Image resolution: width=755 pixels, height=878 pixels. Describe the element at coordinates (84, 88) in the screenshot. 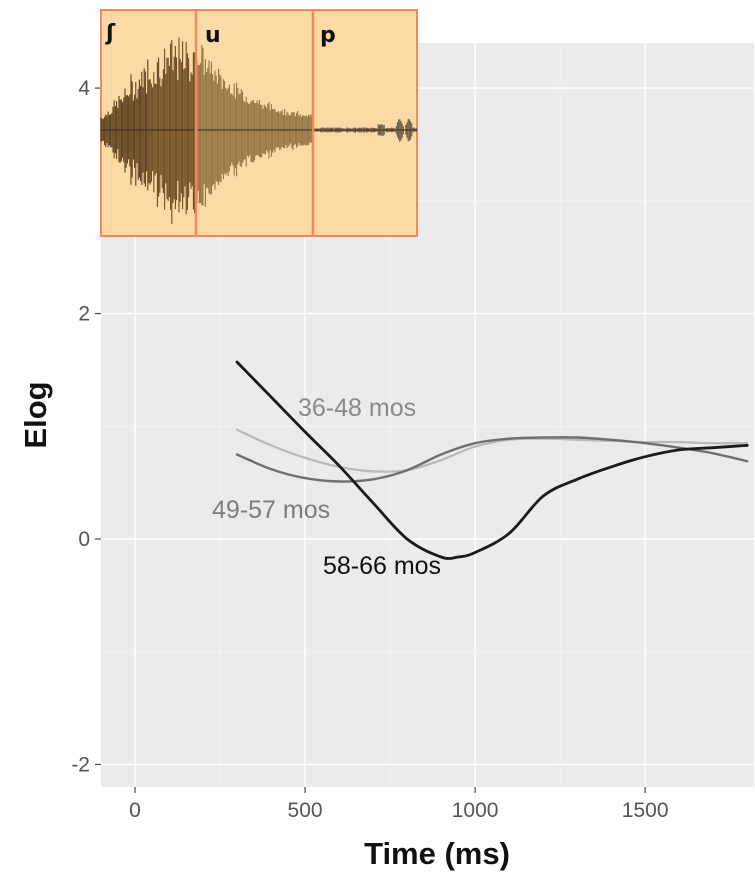

I see `y-tick-label: 4` at that location.